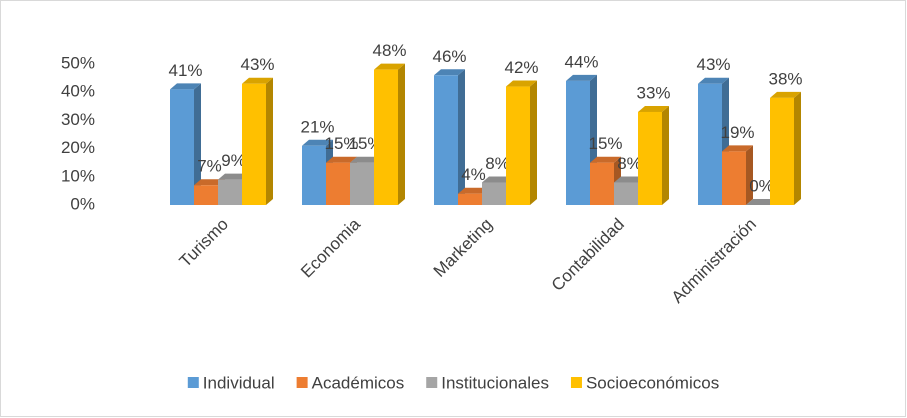 This screenshot has width=907, height=418. Describe the element at coordinates (449, 56) in the screenshot. I see `data-label: 46%` at that location.